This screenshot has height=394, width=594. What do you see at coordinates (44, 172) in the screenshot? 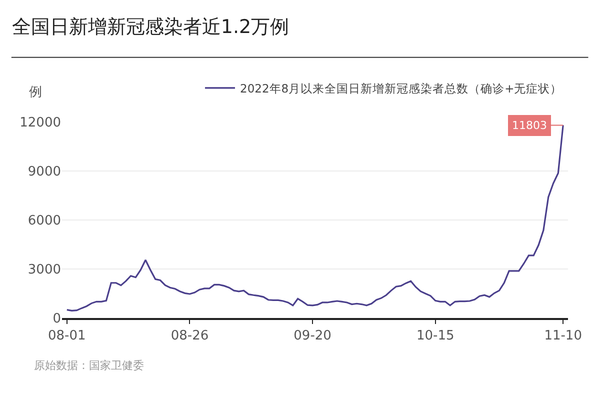
I see `y-tick-label: 9000` at bounding box center [44, 172].